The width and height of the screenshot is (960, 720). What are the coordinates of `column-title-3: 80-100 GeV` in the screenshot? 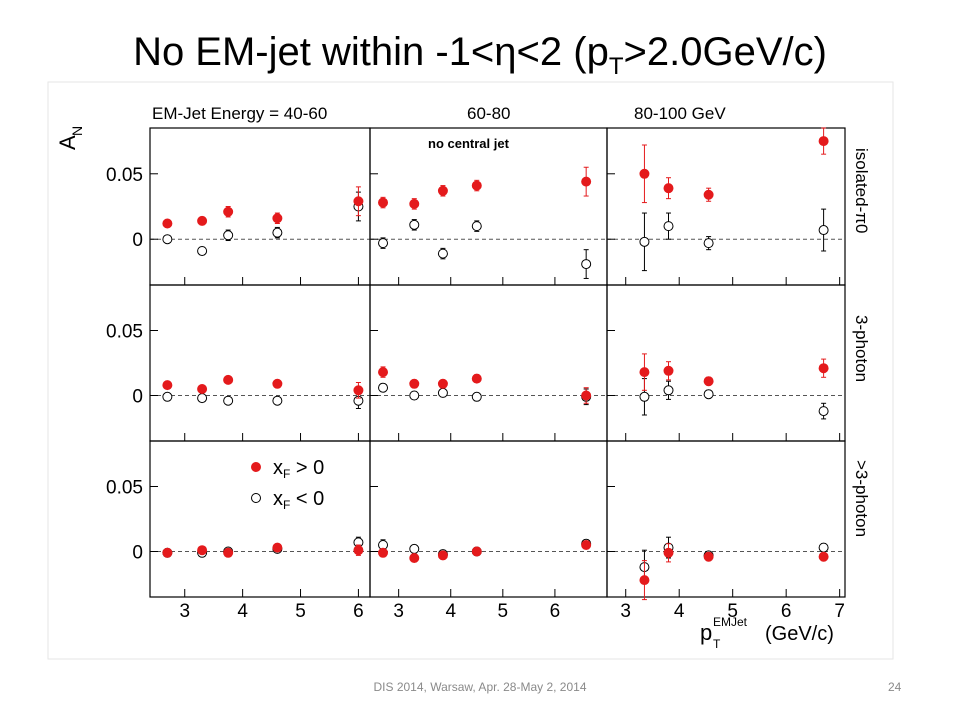 It's located at (680, 113).